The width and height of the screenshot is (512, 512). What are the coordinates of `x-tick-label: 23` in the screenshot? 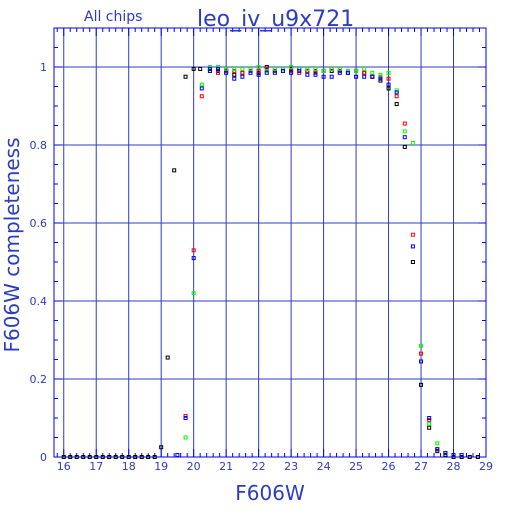 It's located at (291, 466).